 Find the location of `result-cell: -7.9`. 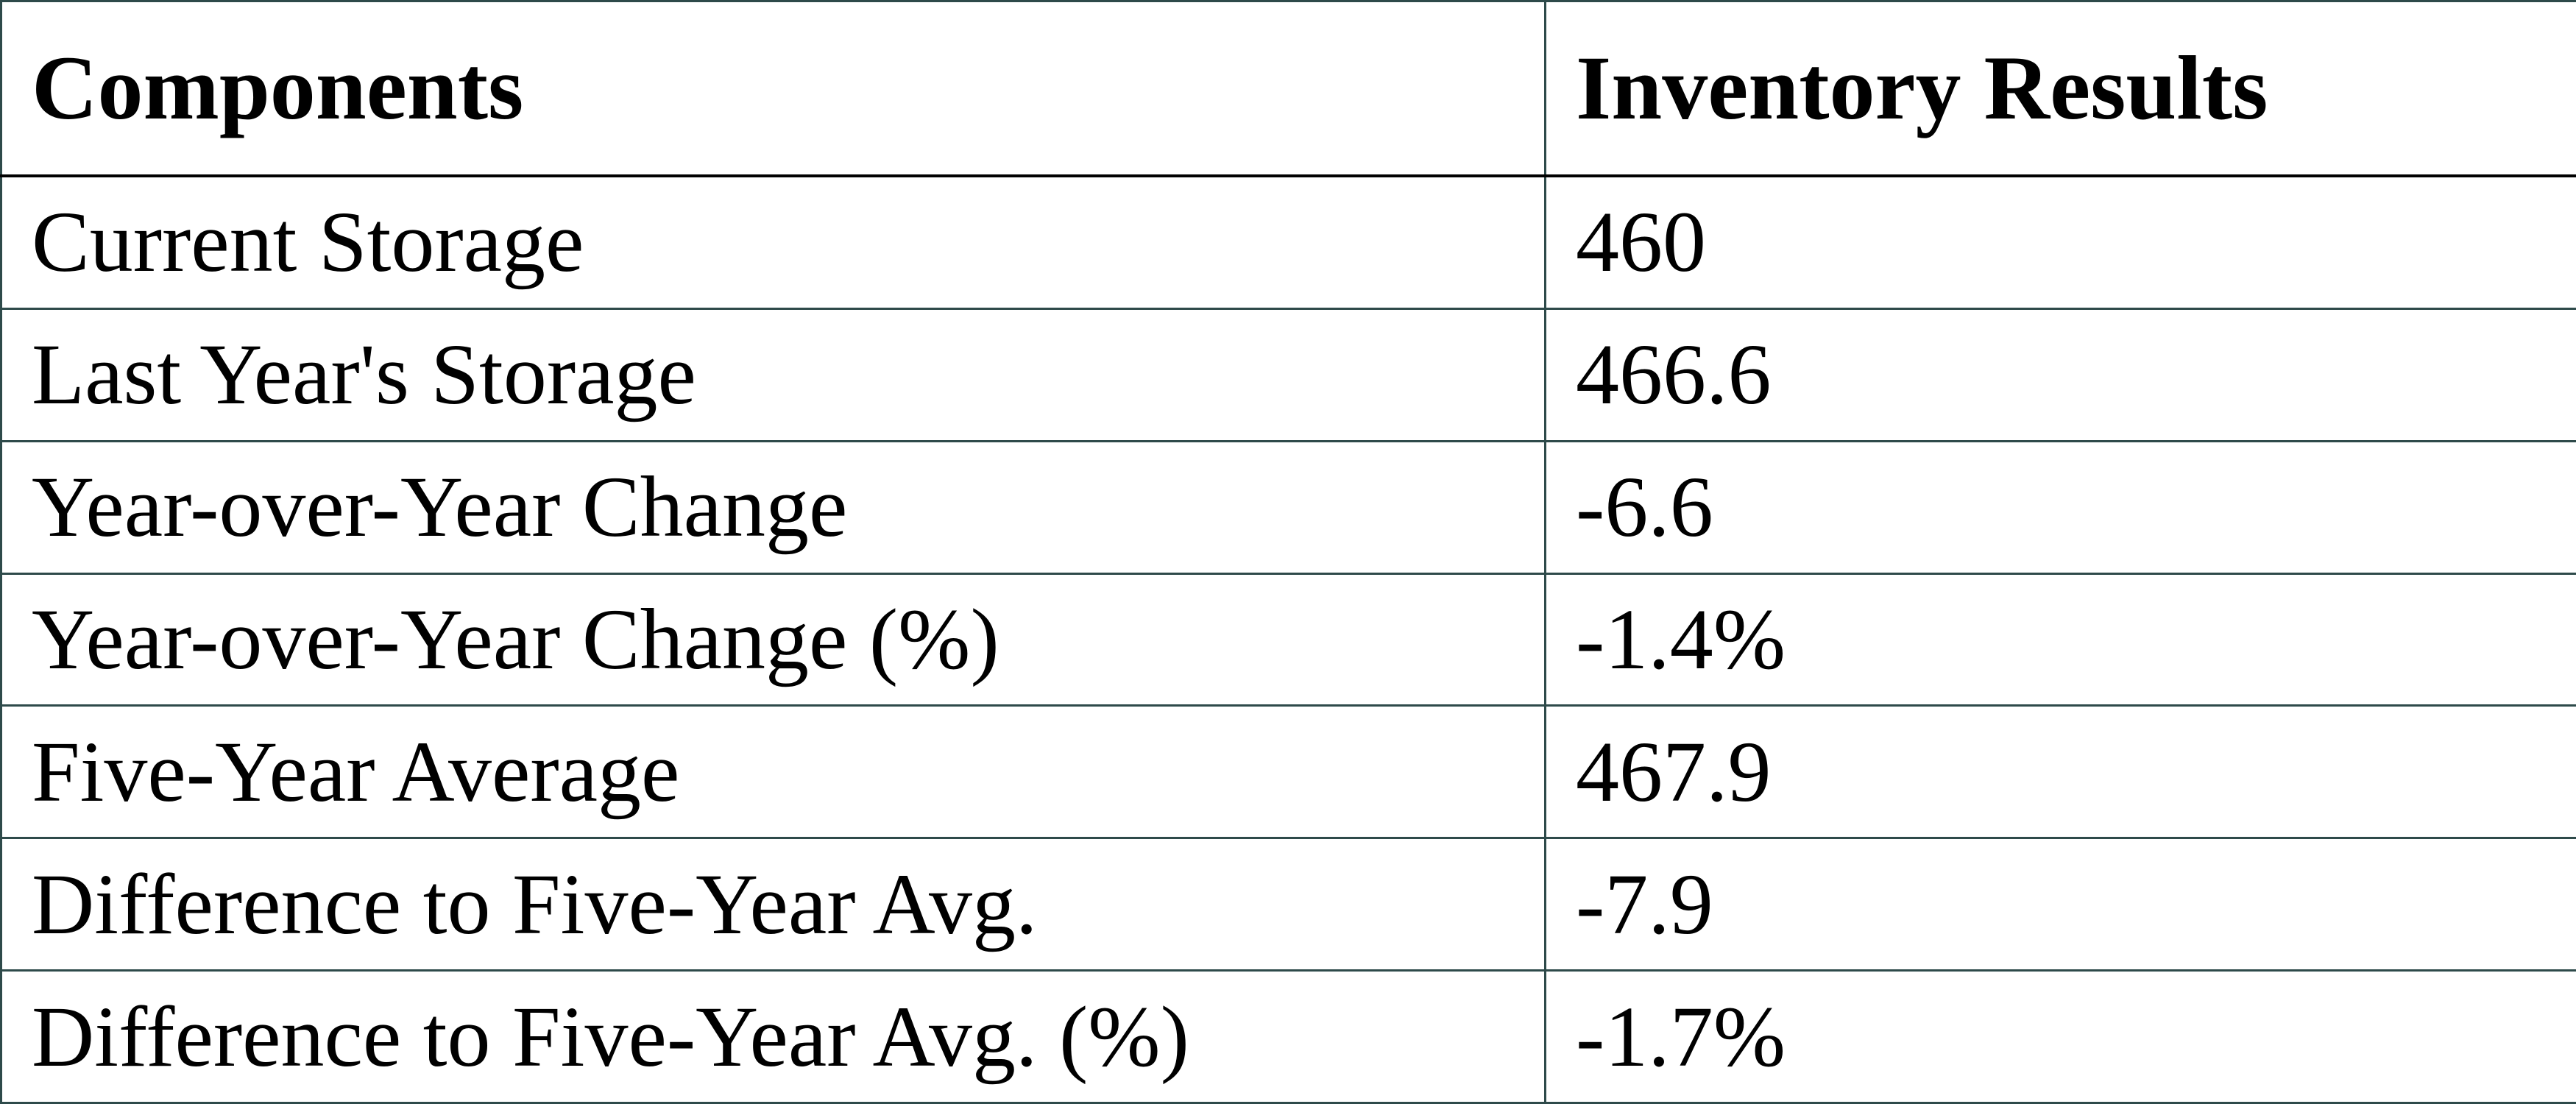

result-cell: -7.9 is located at coordinates (2060, 905).